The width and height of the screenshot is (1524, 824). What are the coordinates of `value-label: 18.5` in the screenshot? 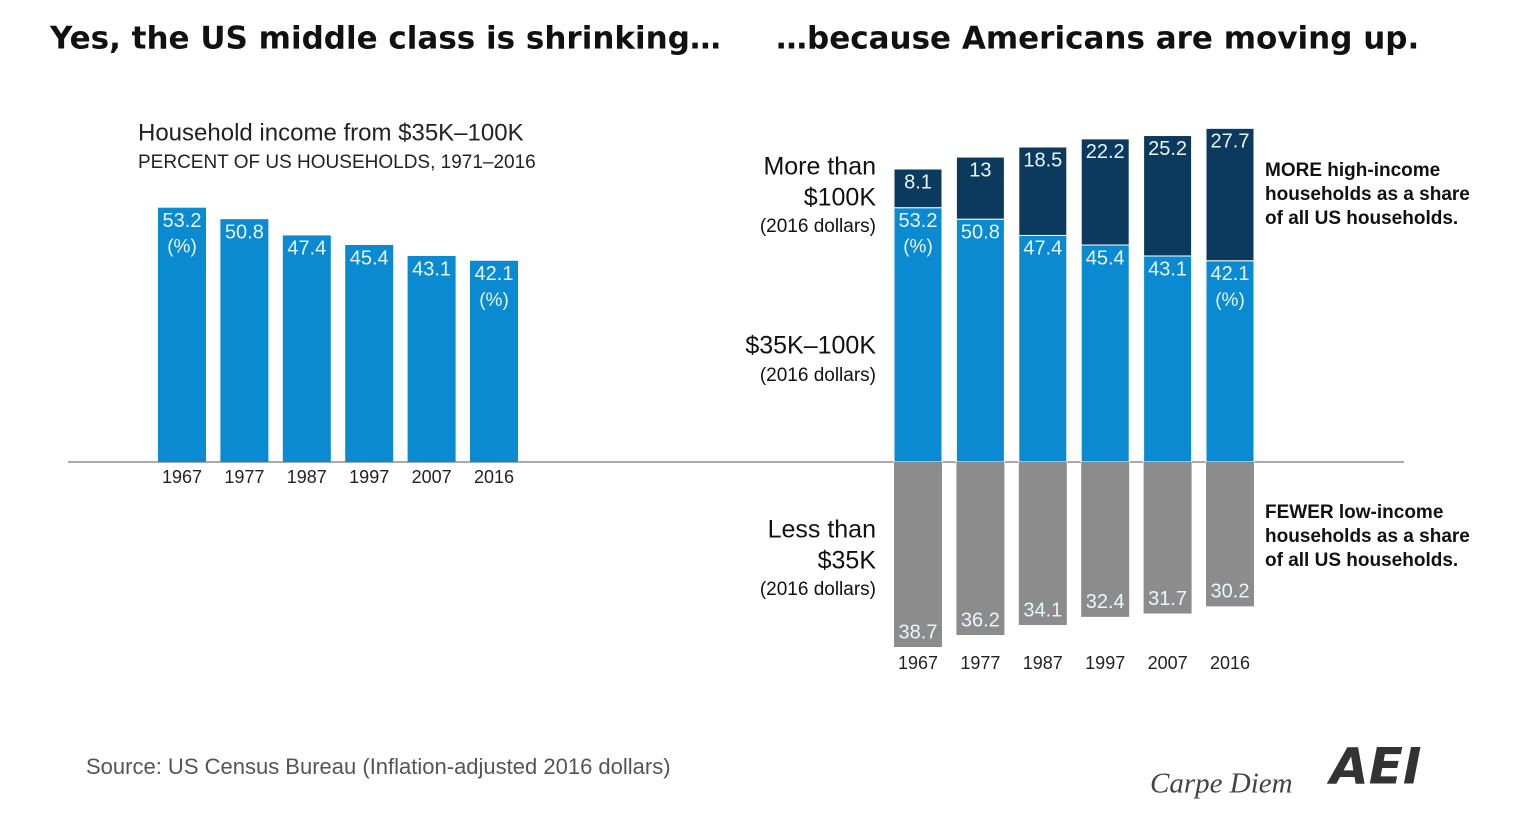 It's located at (1042, 160).